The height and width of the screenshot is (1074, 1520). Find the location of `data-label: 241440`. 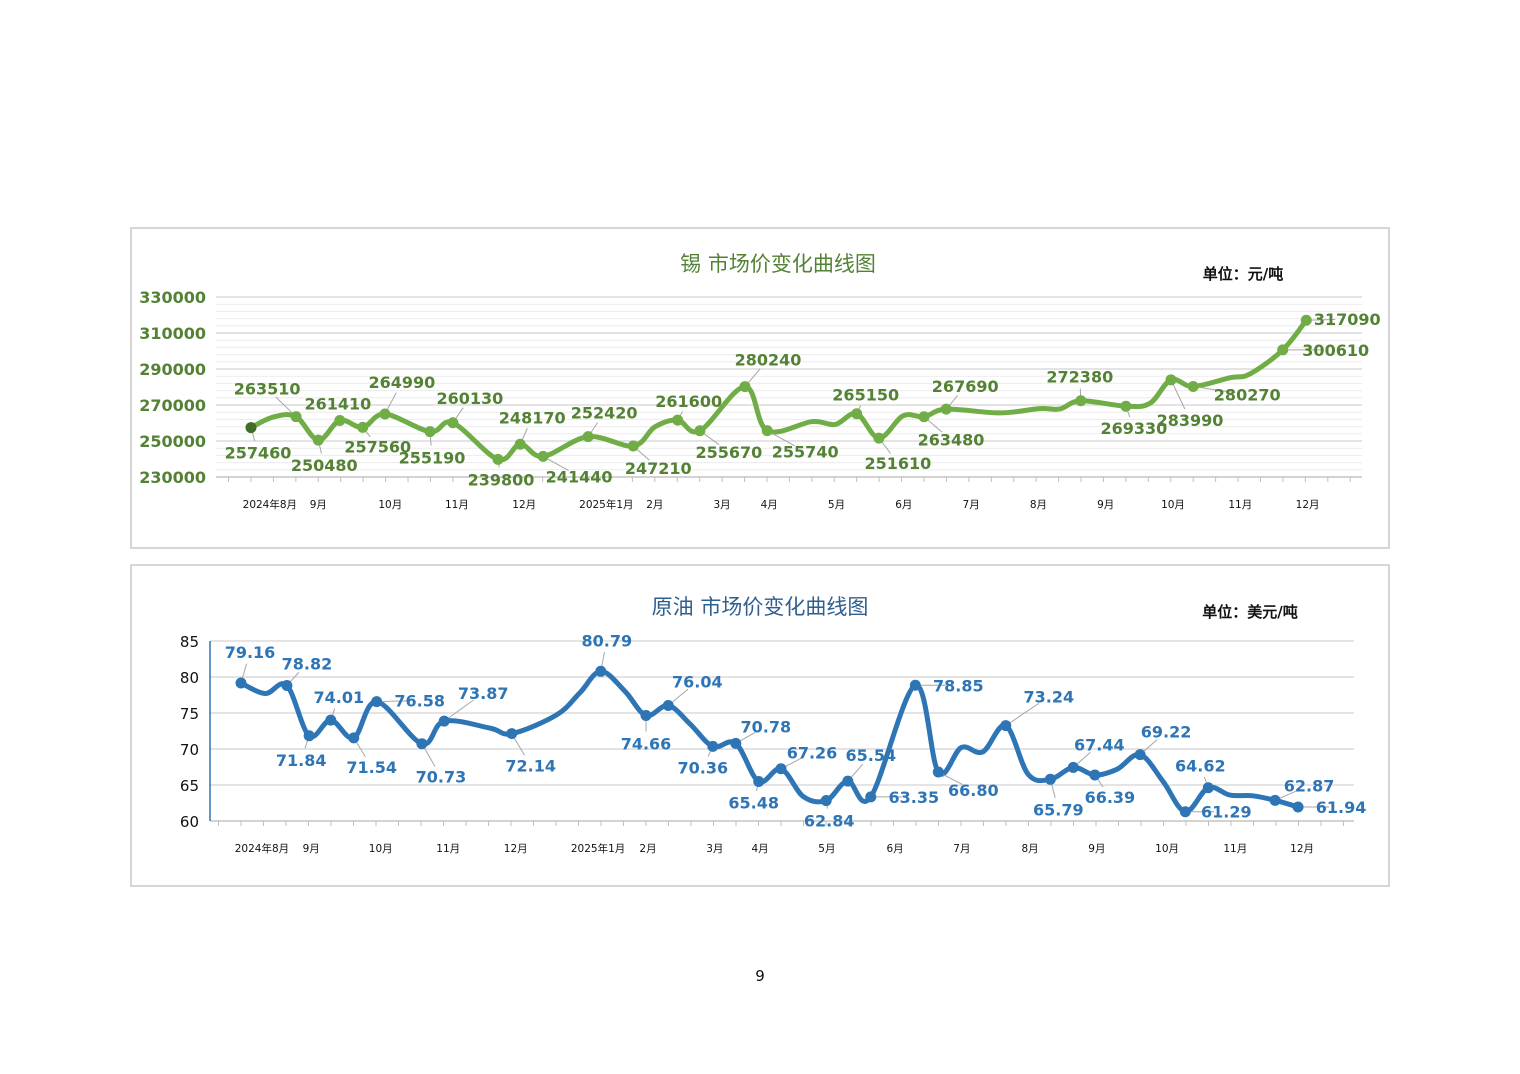

data-label: 241440 is located at coordinates (579, 476).